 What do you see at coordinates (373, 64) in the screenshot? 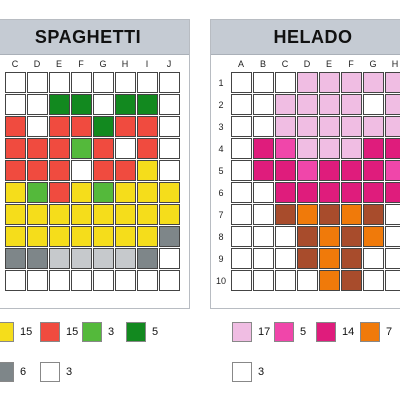
I see `helado-col-label: G` at bounding box center [373, 64].